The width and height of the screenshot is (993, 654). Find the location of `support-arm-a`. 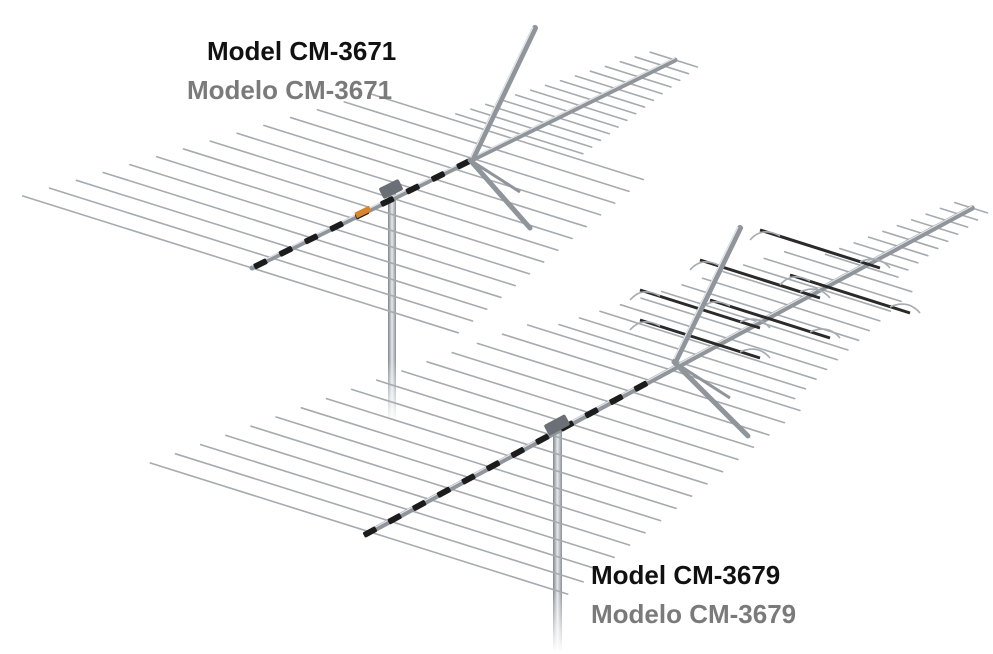

support-arm-a is located at coordinates (503, 94).